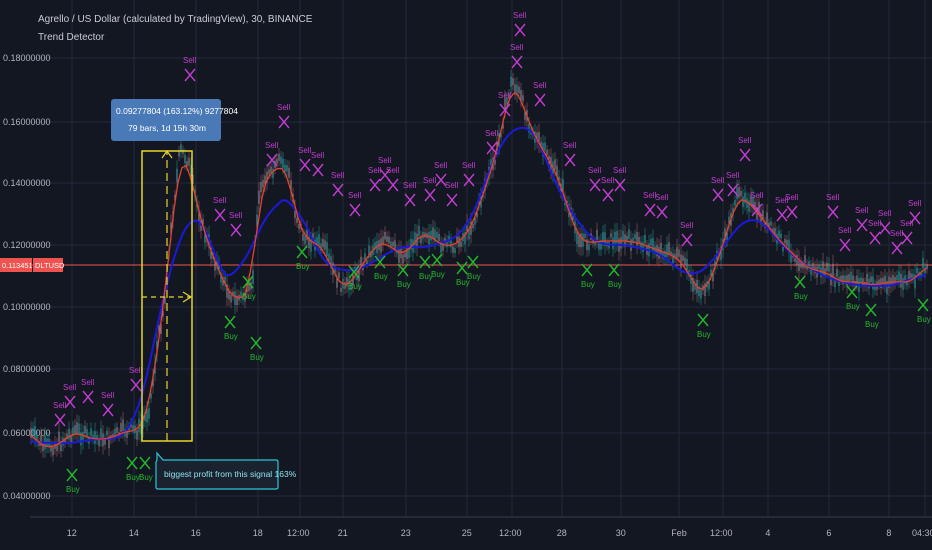 The image size is (932, 550). I want to click on measure-tooltip-line1: 0.09277804 (163.12%) 9277804, so click(177, 111).